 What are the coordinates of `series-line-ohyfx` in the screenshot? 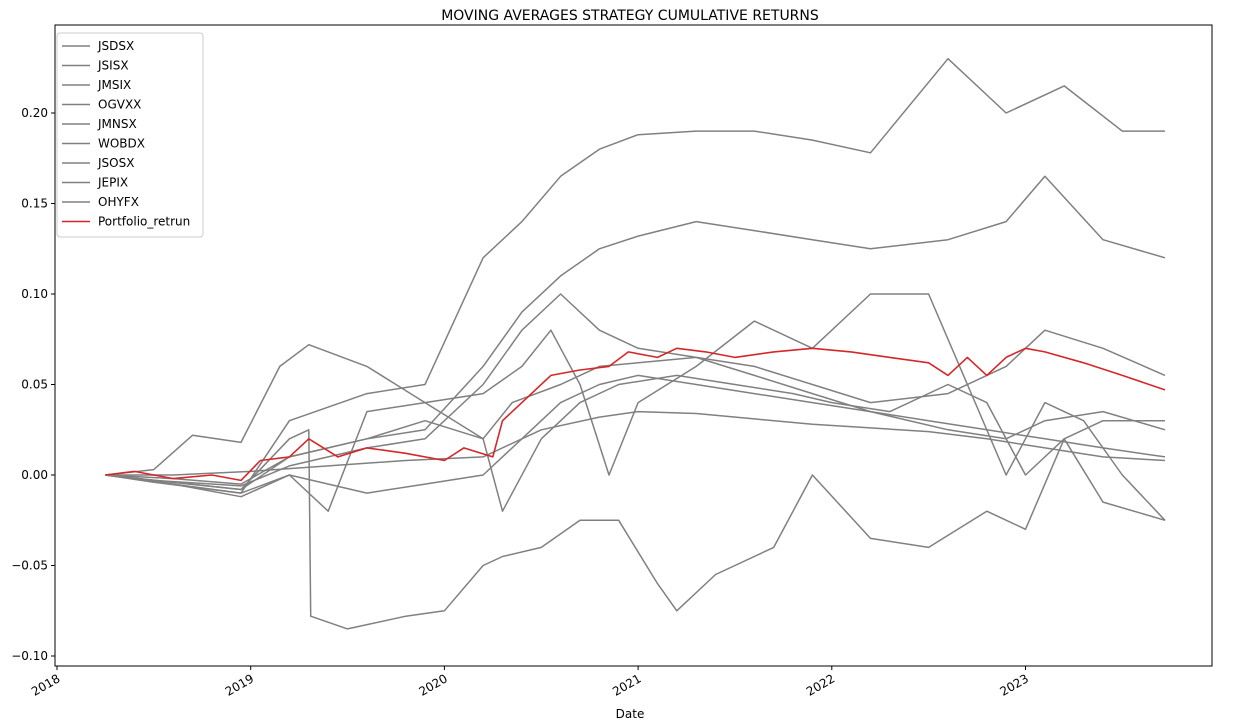 It's located at (635, 434).